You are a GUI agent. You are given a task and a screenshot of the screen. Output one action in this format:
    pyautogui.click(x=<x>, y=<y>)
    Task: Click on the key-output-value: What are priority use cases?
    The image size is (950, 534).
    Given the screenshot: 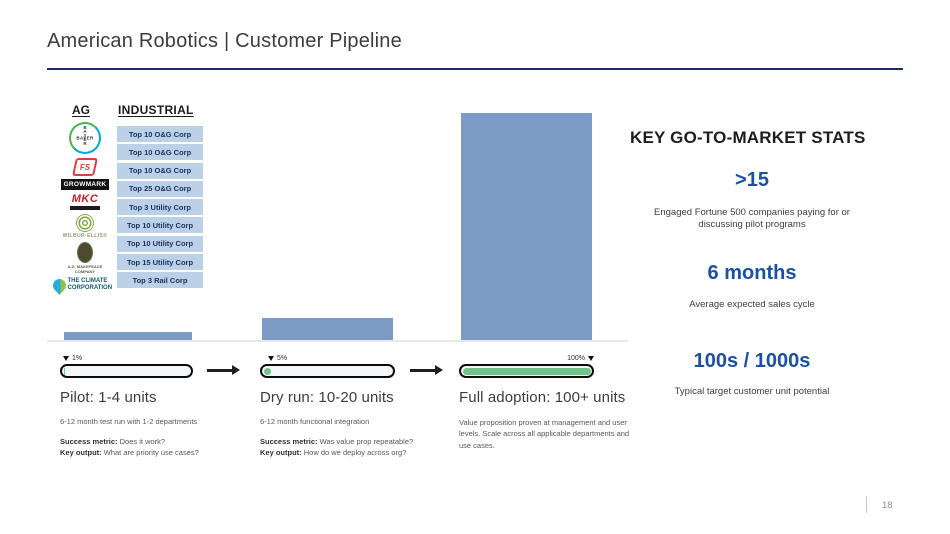 What is the action you would take?
    pyautogui.click(x=151, y=453)
    